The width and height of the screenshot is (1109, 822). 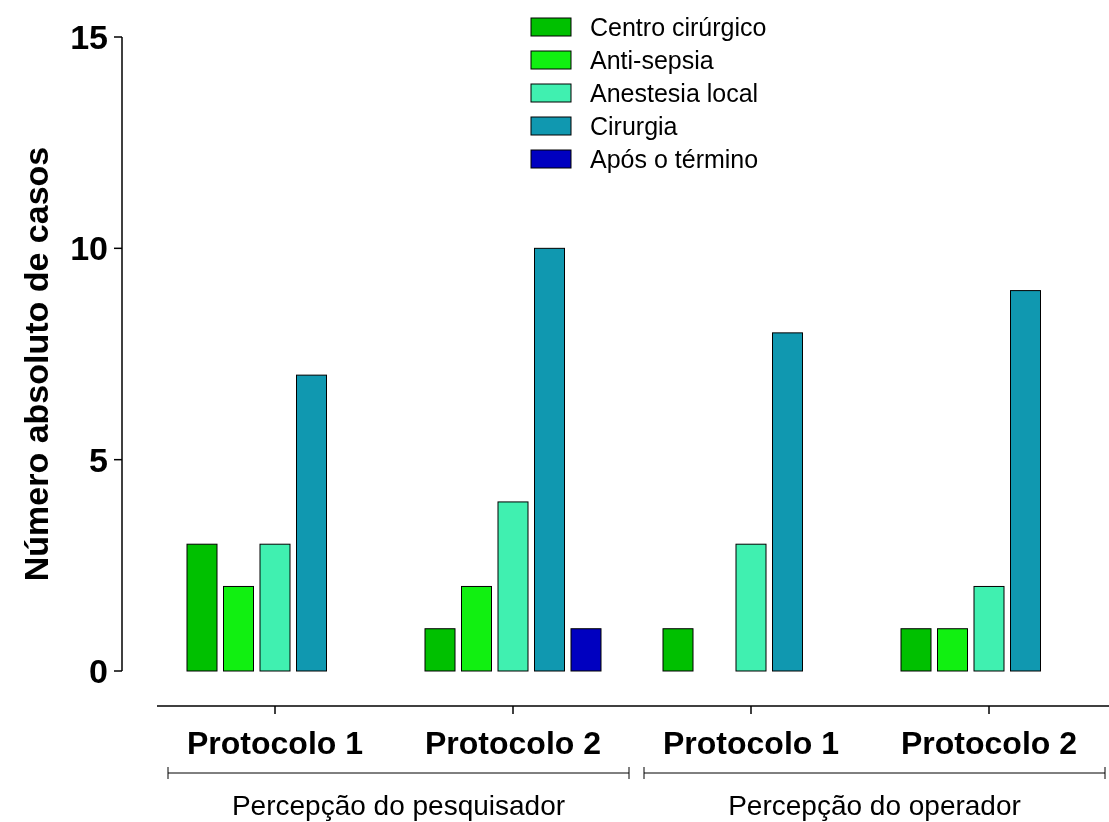 What do you see at coordinates (36, 364) in the screenshot?
I see `y-axis-title: Número absoluto de casos` at bounding box center [36, 364].